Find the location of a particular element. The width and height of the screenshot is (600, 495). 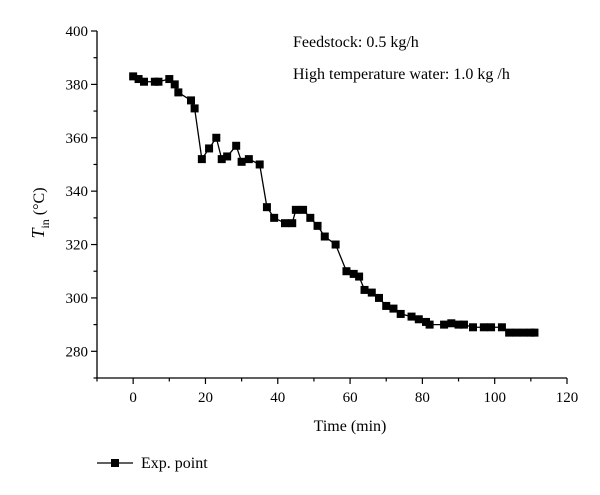

y-tick-label: 300 is located at coordinates (77, 299).